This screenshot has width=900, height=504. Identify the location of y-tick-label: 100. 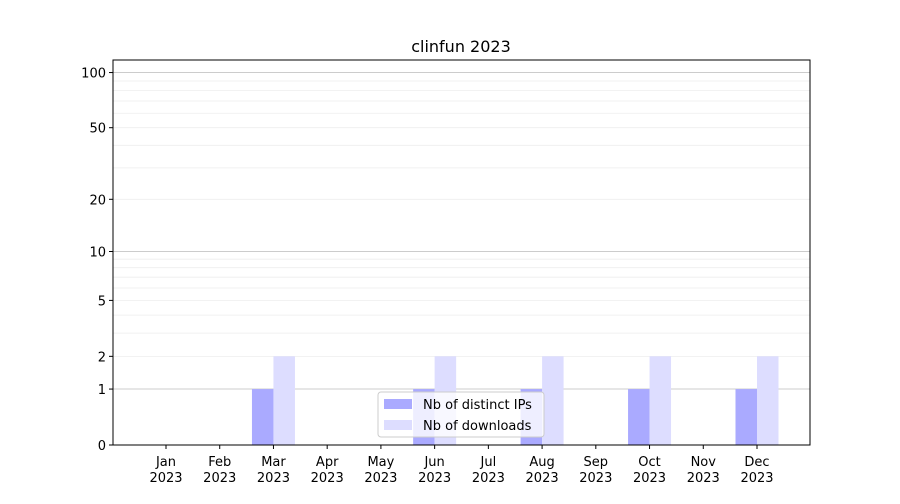
(93, 74).